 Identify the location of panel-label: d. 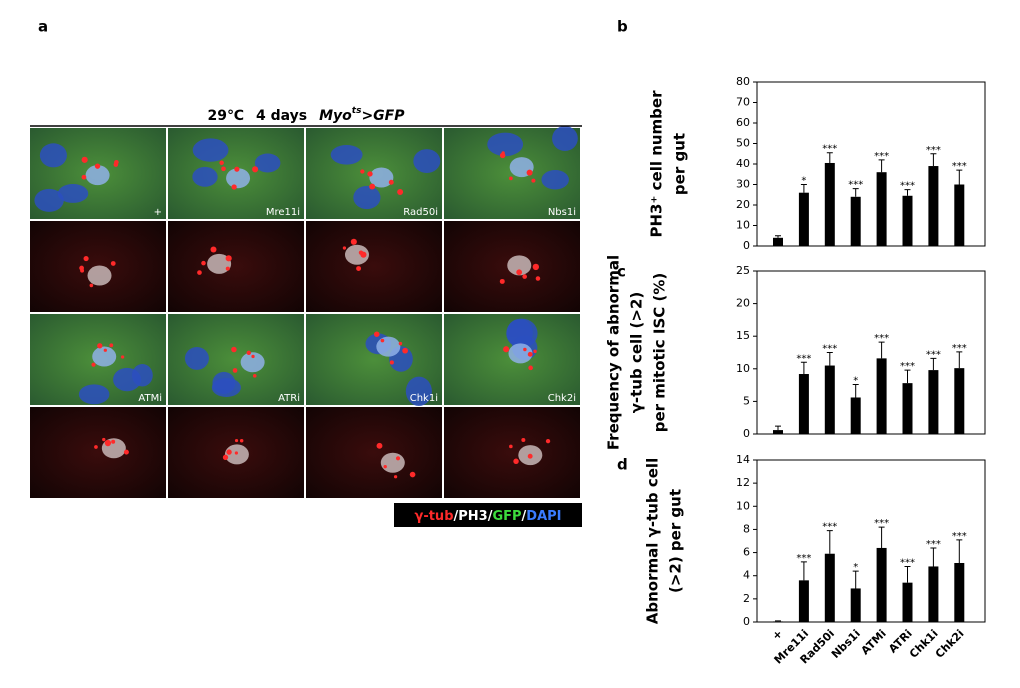
(622, 465).